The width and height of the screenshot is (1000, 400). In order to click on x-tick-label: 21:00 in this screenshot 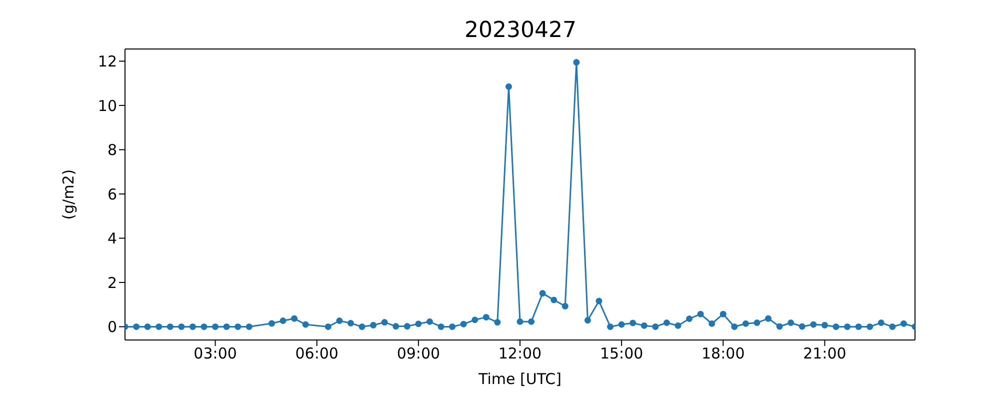, I will do `click(824, 353)`.